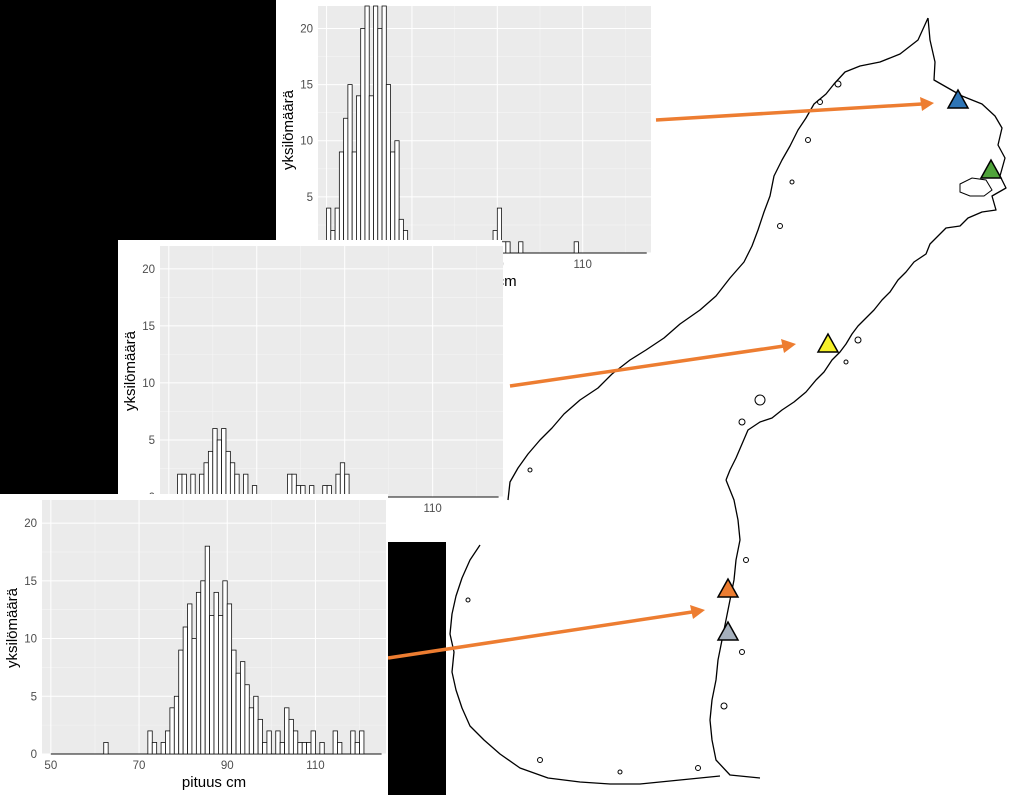 Image resolution: width=1023 pixels, height=795 pixels. Describe the element at coordinates (34, 755) in the screenshot. I see `y-tick-label: 0` at that location.